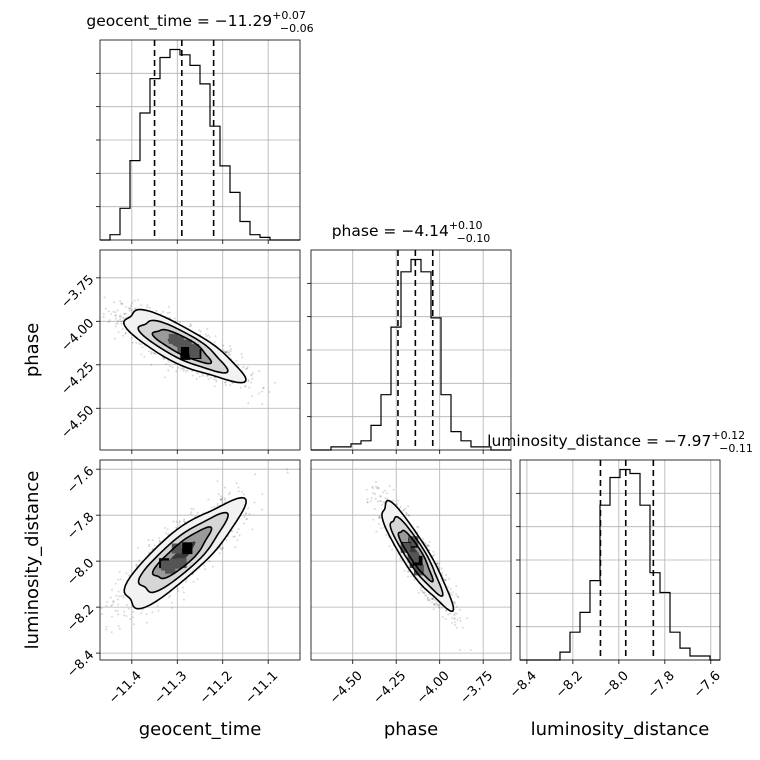  I want to click on x-tick-label: −8.2, so click(569, 684).